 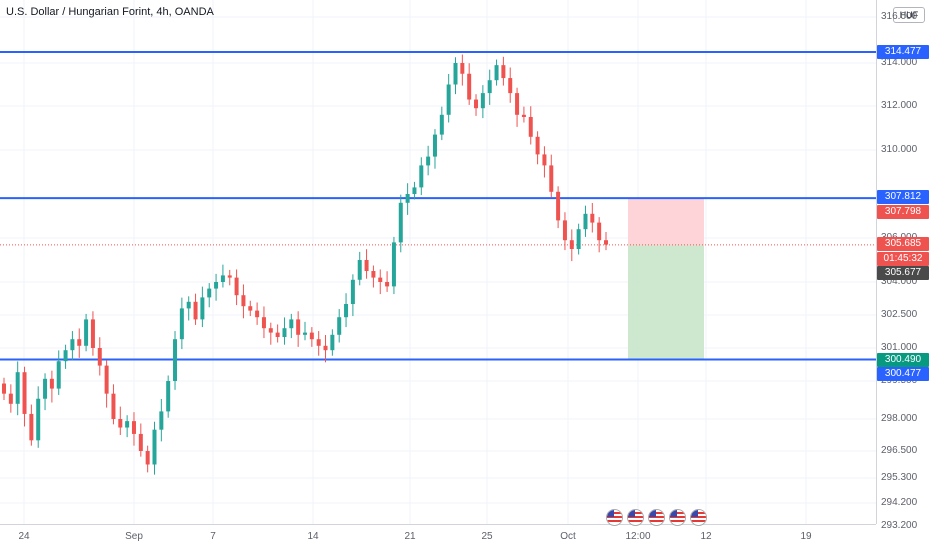 I want to click on economic-events: 4 2 4 3, so click(x=656, y=518).